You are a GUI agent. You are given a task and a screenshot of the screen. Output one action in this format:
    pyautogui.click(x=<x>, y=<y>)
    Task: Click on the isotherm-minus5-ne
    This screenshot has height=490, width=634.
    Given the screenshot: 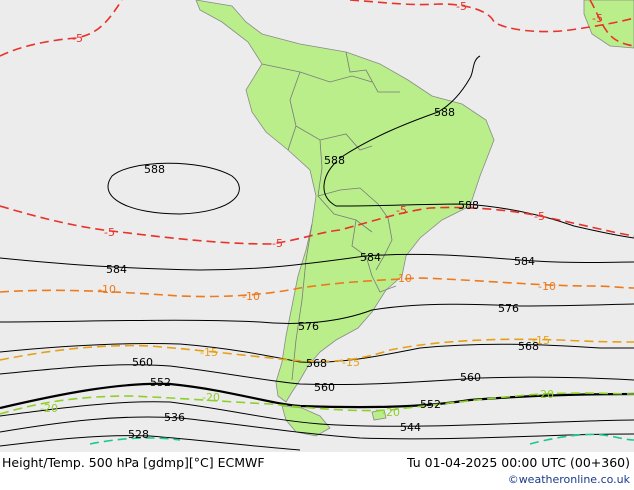 What is the action you would take?
    pyautogui.click(x=491, y=16)
    